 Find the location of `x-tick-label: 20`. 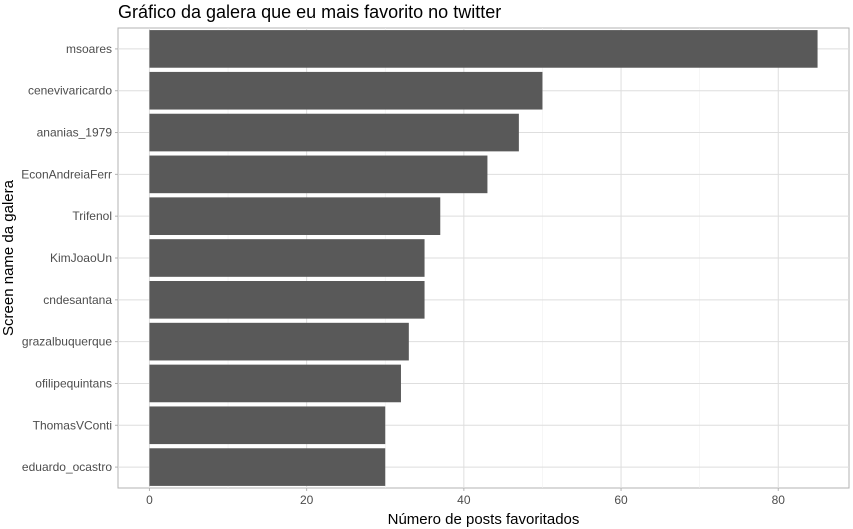

x-tick-label: 20 is located at coordinates (307, 500).